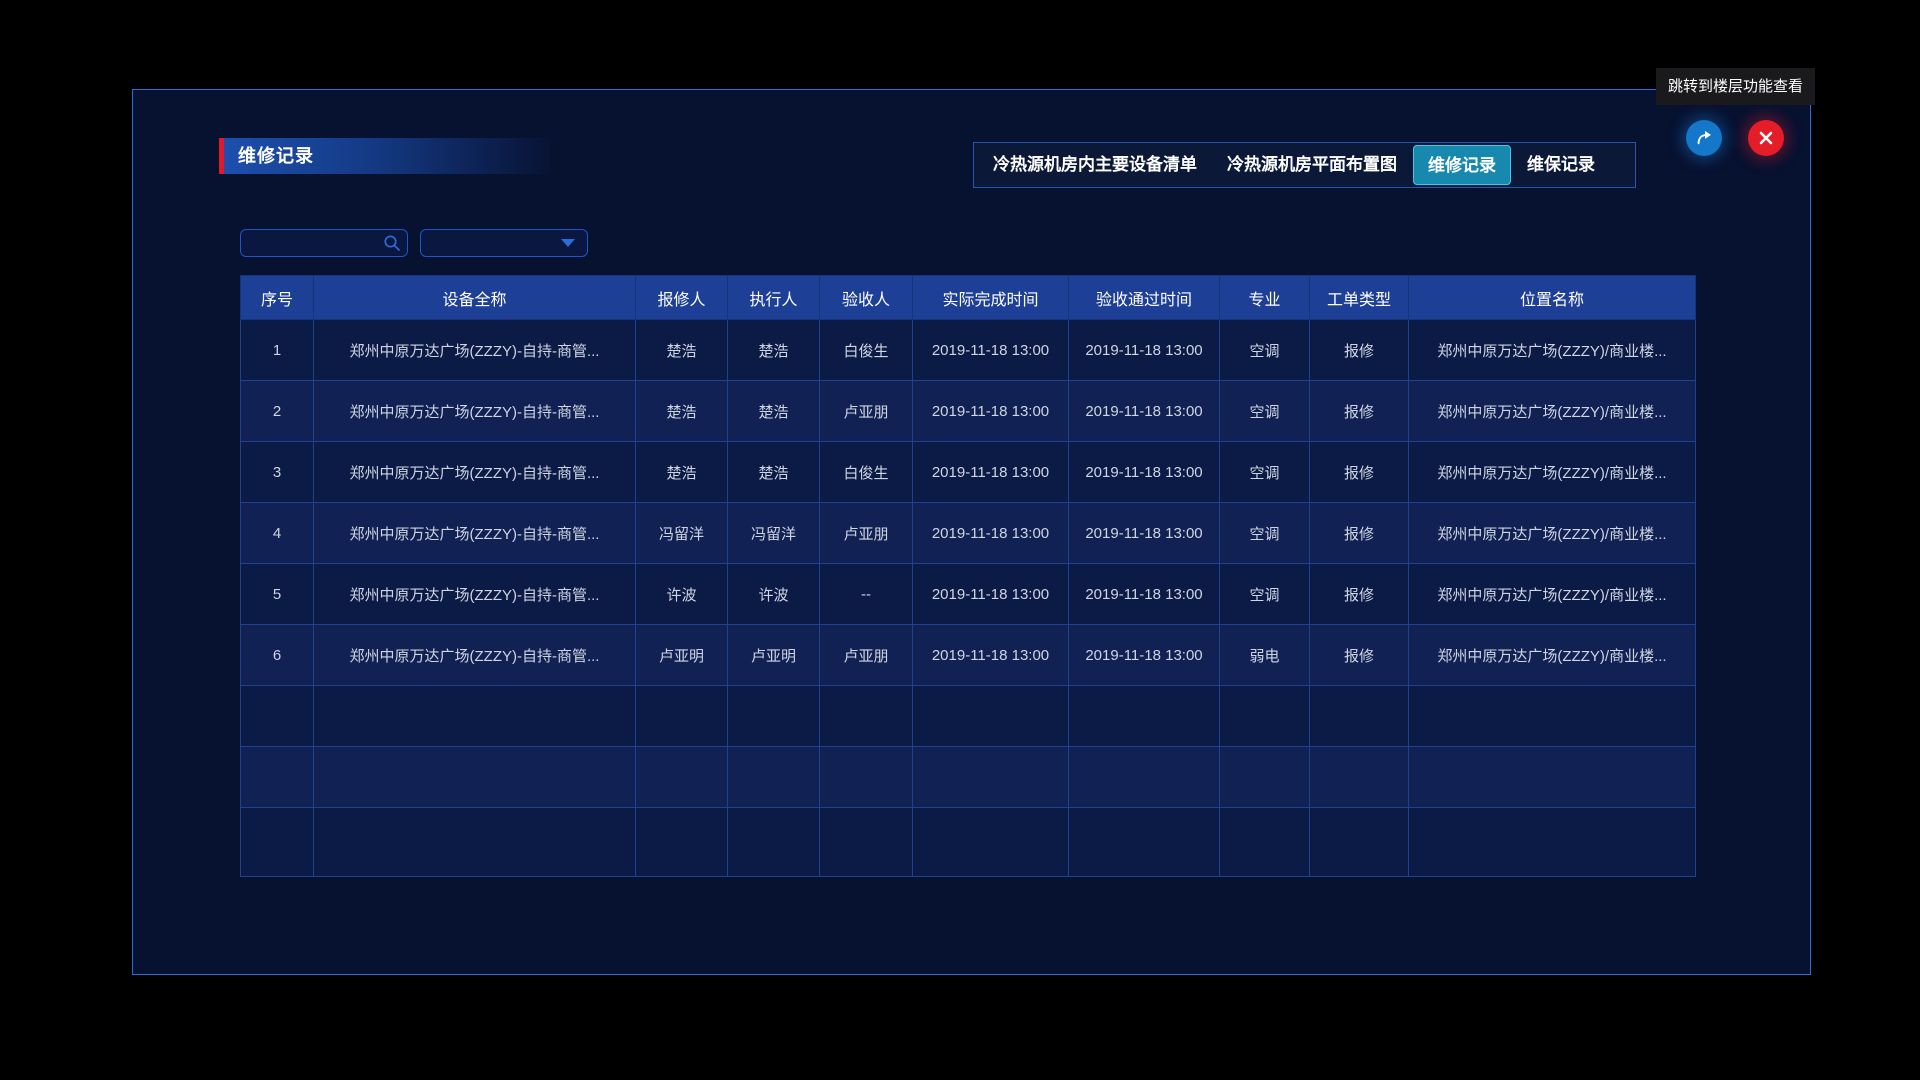 Image resolution: width=1920 pixels, height=1080 pixels. What do you see at coordinates (1095, 164) in the screenshot?
I see `tab-equipment-list: 冷热源机房内主要设备清单` at bounding box center [1095, 164].